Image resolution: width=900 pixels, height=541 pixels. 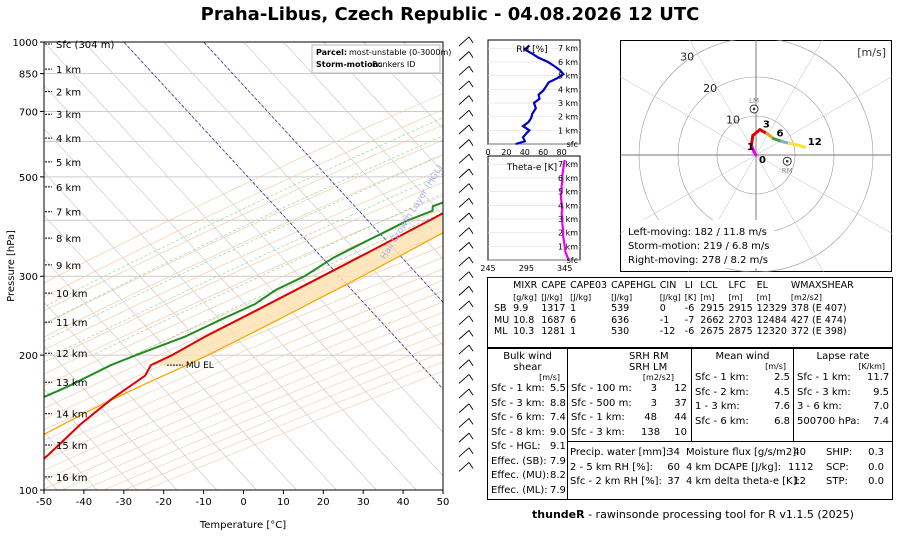 I want to click on list-item-value: Sfc - 2 km:, so click(x=722, y=392).